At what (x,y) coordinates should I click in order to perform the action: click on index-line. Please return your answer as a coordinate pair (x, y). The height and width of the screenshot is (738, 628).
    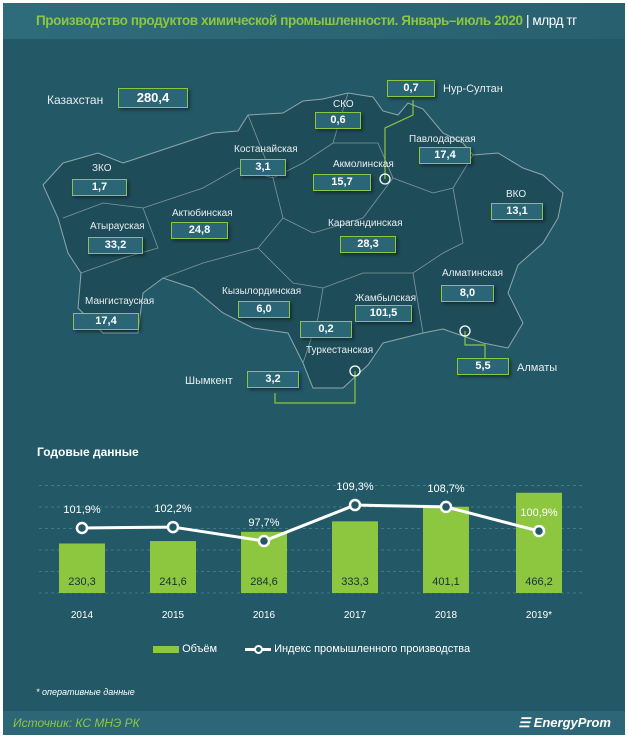
    Looking at the image, I should click on (310, 523).